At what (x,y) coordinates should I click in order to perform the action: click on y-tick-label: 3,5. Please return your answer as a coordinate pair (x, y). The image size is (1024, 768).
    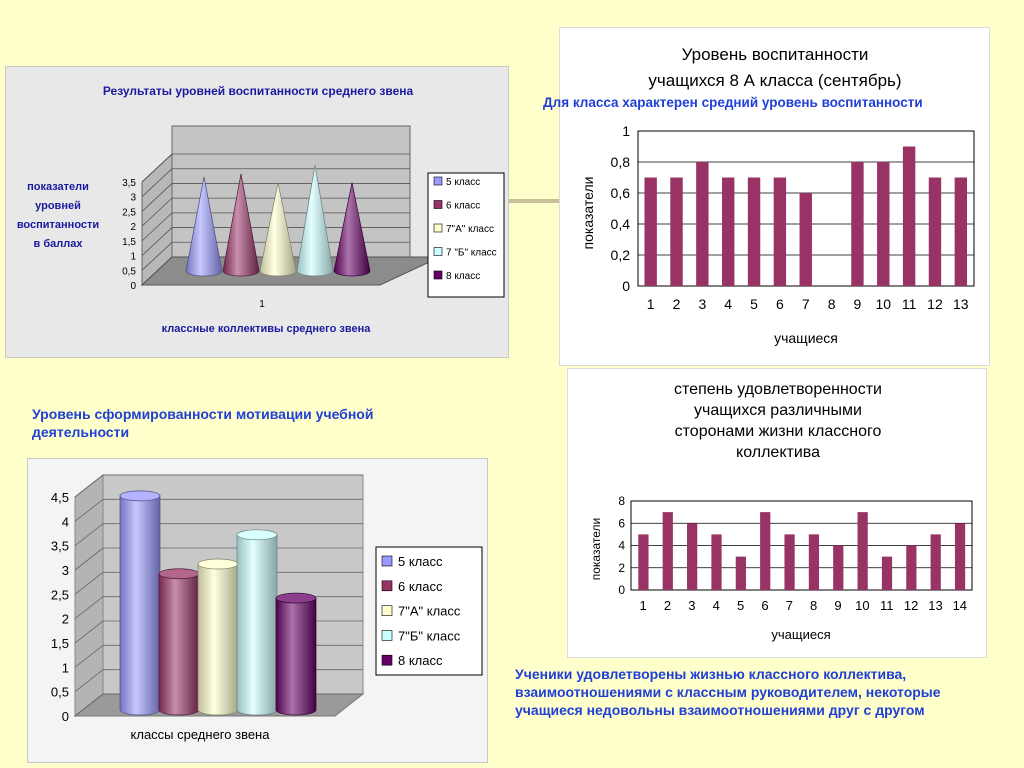
    Looking at the image, I should click on (60, 546).